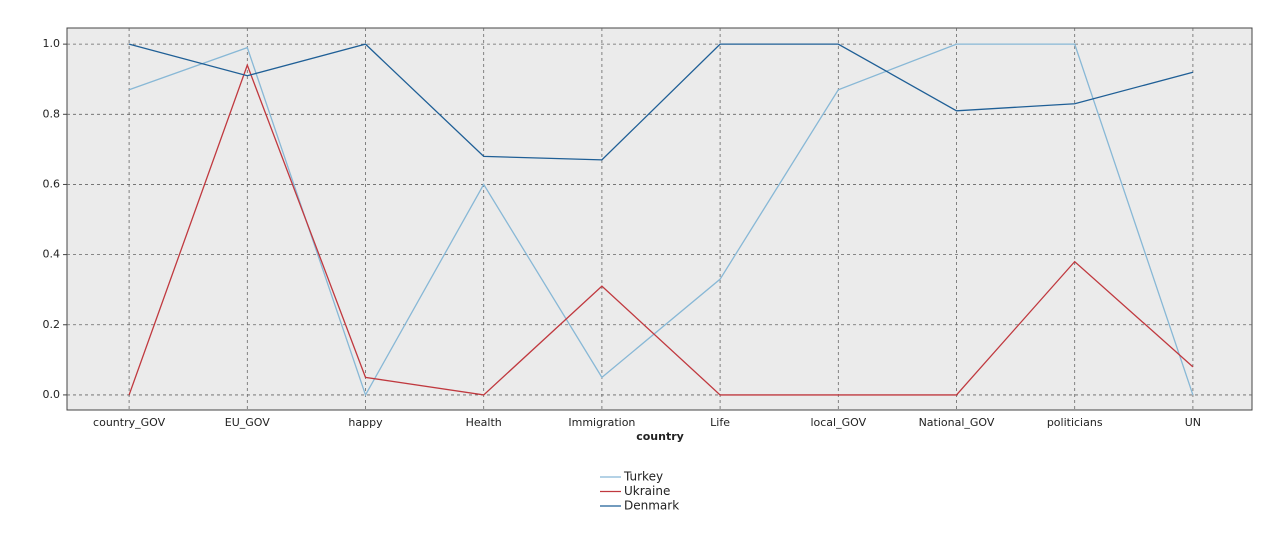 This screenshot has height=547, width=1281. What do you see at coordinates (365, 422) in the screenshot?
I see `x-tick-label: happy` at bounding box center [365, 422].